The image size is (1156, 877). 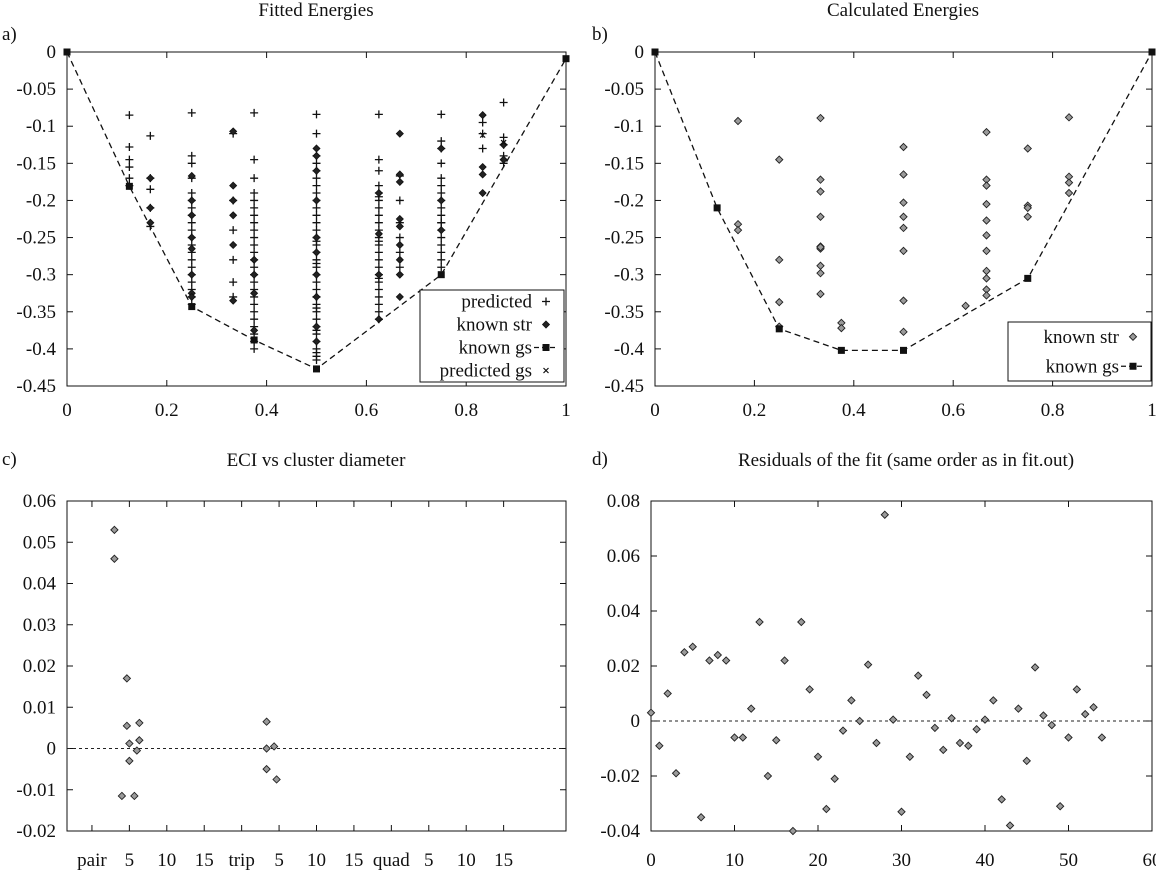 What do you see at coordinates (36, 790) in the screenshot?
I see `y-tick-label: -0.01` at bounding box center [36, 790].